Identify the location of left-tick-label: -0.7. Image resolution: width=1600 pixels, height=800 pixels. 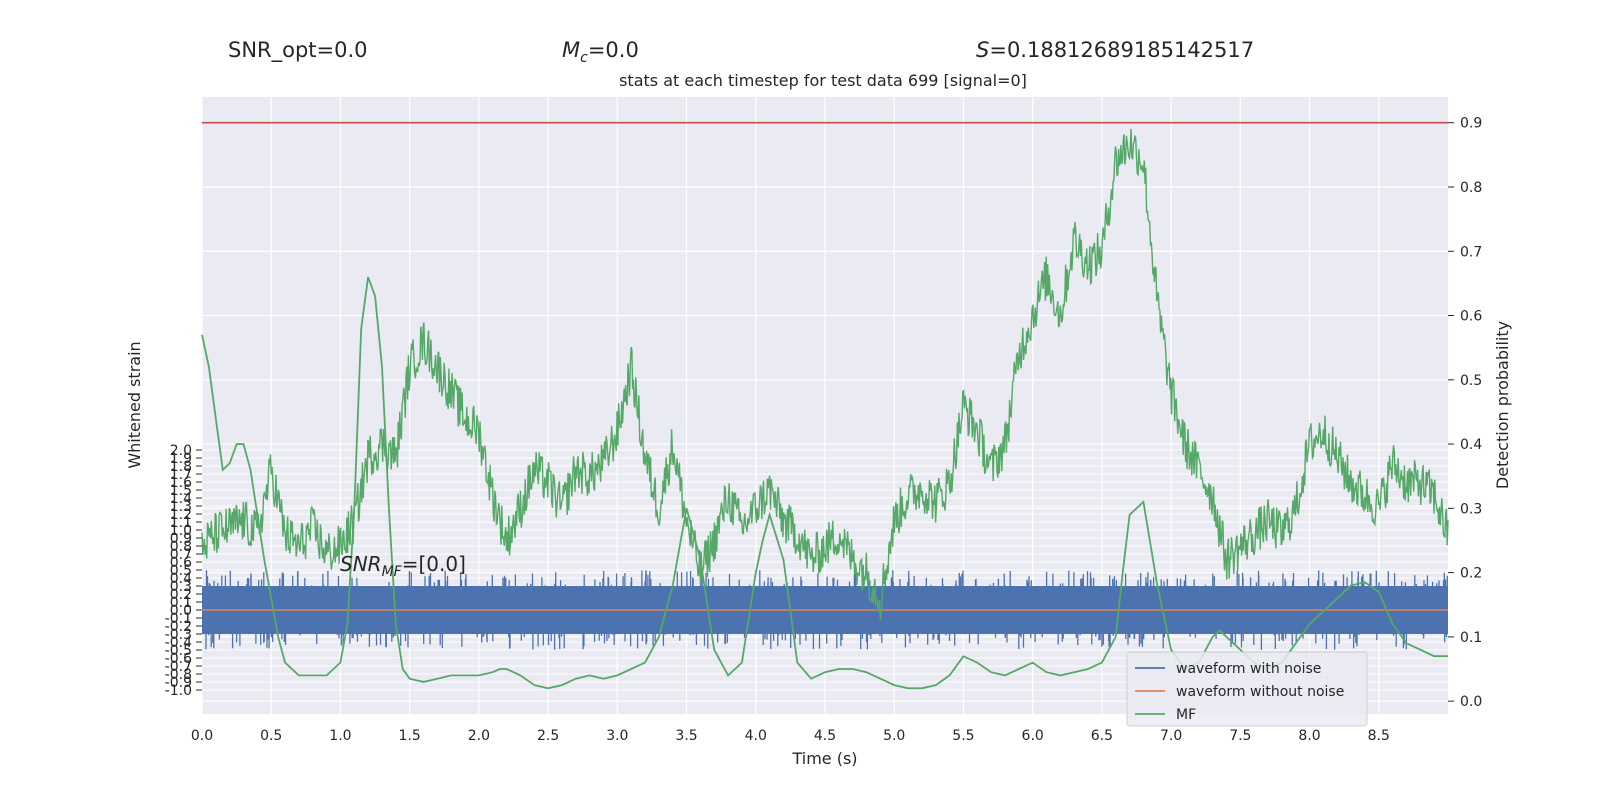
(178, 667).